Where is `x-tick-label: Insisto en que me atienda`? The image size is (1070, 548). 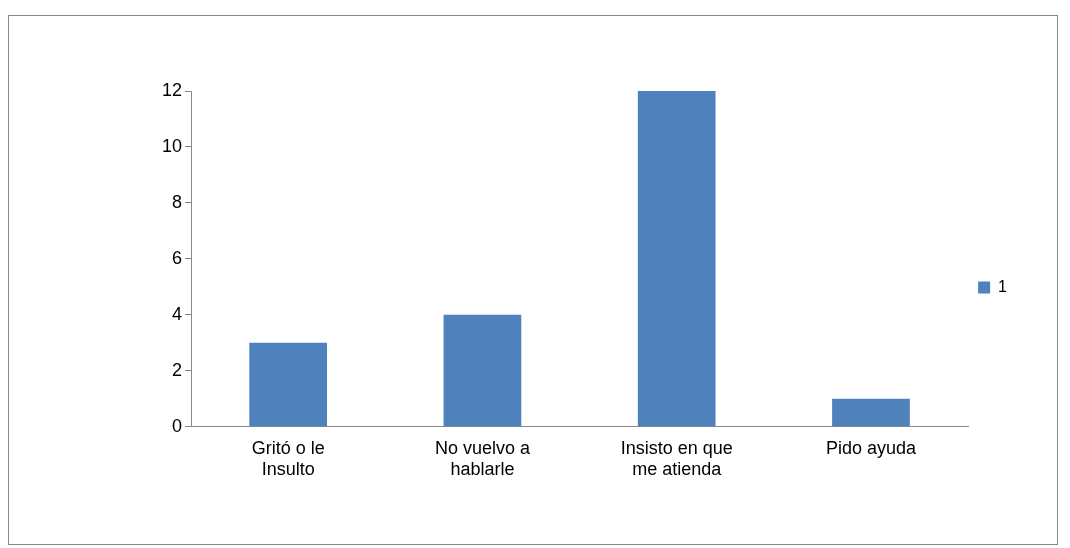
x-tick-label: Insisto en que me atienda is located at coordinates (676, 458).